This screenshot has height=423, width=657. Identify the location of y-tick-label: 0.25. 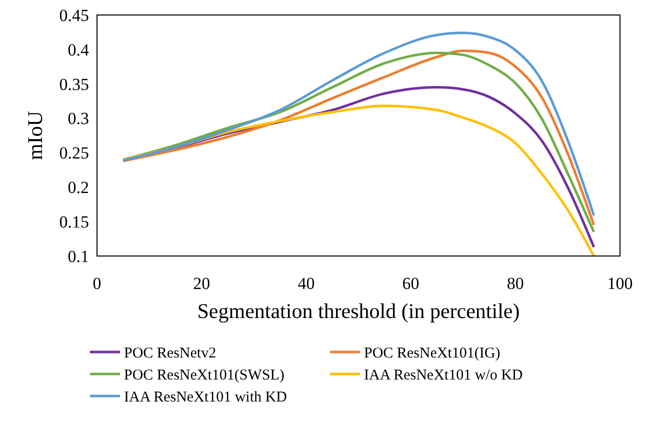
(74, 153).